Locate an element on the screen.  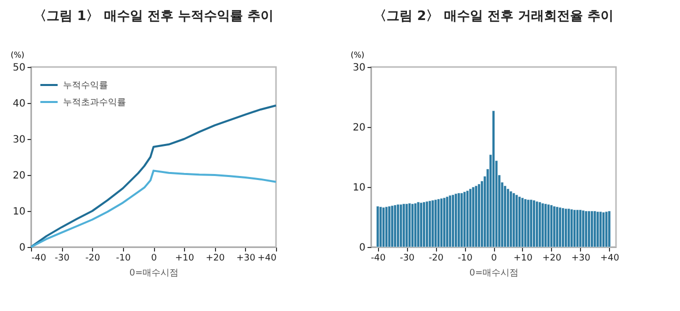
legend-label: 누적수익률 is located at coordinates (85, 86).